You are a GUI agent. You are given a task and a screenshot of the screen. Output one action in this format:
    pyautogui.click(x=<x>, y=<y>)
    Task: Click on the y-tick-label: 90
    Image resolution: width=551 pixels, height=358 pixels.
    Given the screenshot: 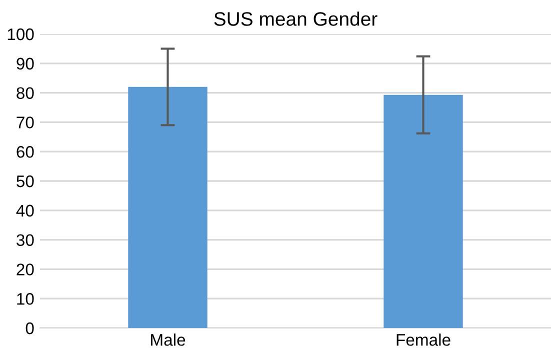 What is the action you would take?
    pyautogui.click(x=25, y=64)
    